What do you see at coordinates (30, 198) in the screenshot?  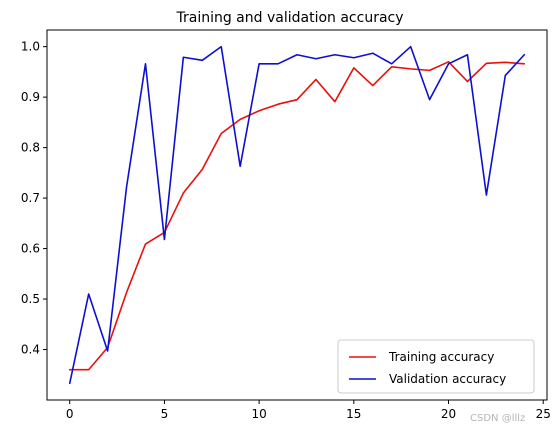 I see `y-tick-label: 0.7` at bounding box center [30, 198].